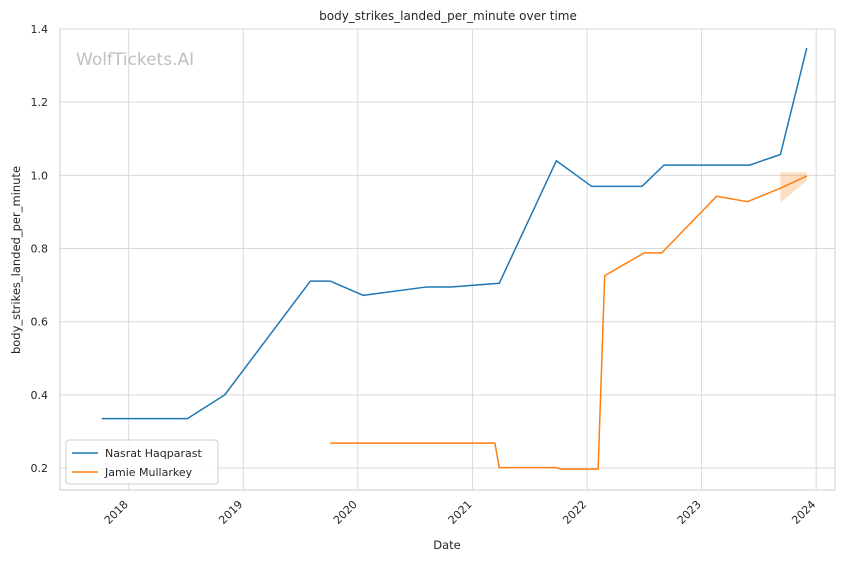  What do you see at coordinates (148, 472) in the screenshot?
I see `legend-entry-jamie-mullarkey: Jamie Mullarkey` at bounding box center [148, 472].